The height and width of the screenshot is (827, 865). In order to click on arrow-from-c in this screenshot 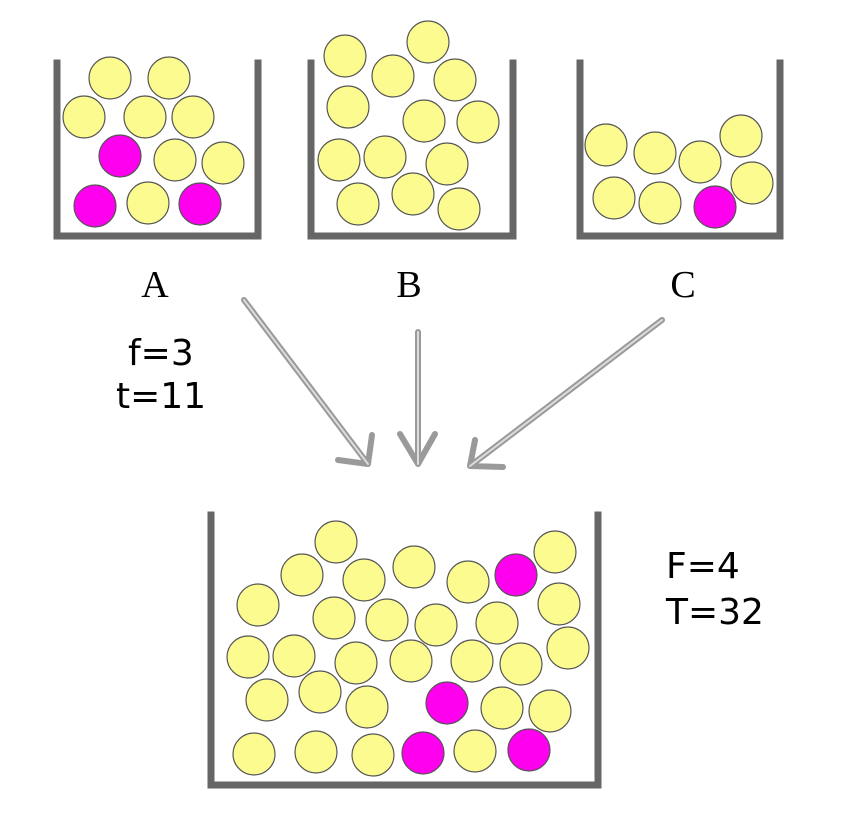, I will do `click(566, 393)`.